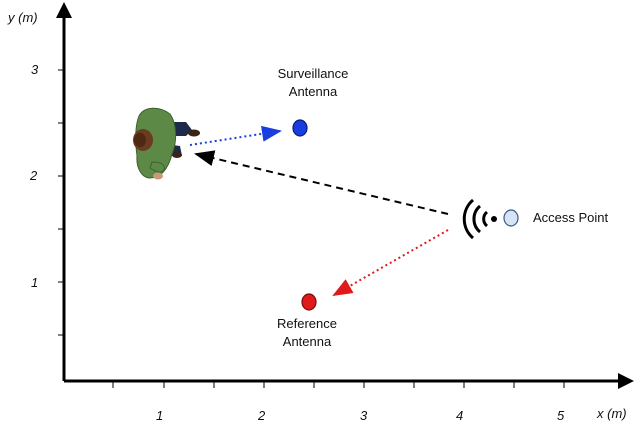  What do you see at coordinates (64, 10) in the screenshot?
I see `y-axis-arrowhead` at bounding box center [64, 10].